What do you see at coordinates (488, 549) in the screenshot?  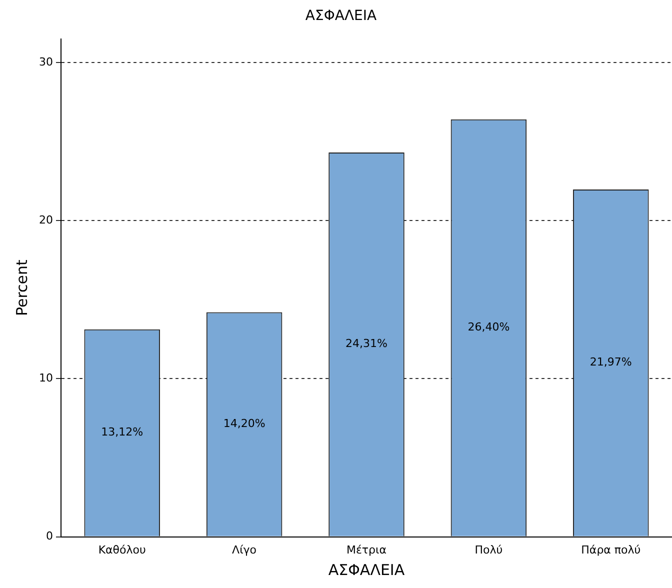 I see `x-tick-label: Πολύ` at bounding box center [488, 549].